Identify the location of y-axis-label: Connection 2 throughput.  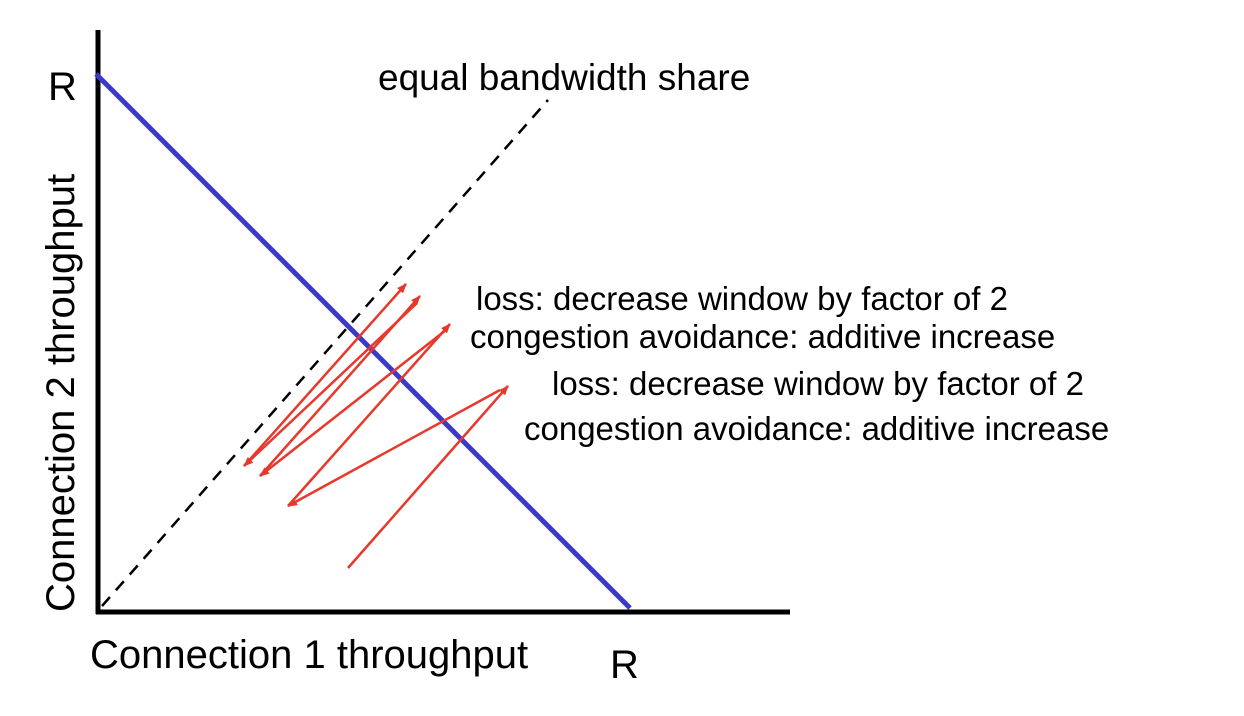
(61, 393).